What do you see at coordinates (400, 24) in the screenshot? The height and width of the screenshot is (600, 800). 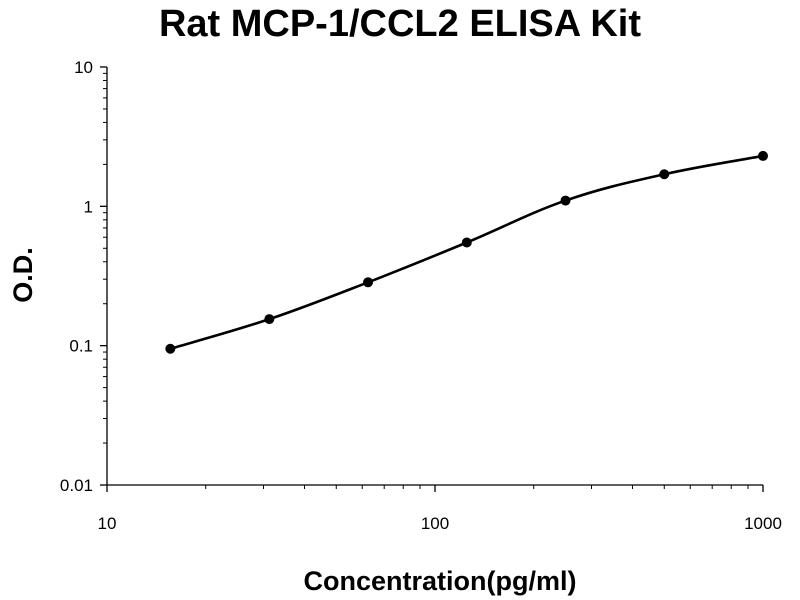 I see `chart-title: Rat MCP-1/CCL2 ELISA Kit` at bounding box center [400, 24].